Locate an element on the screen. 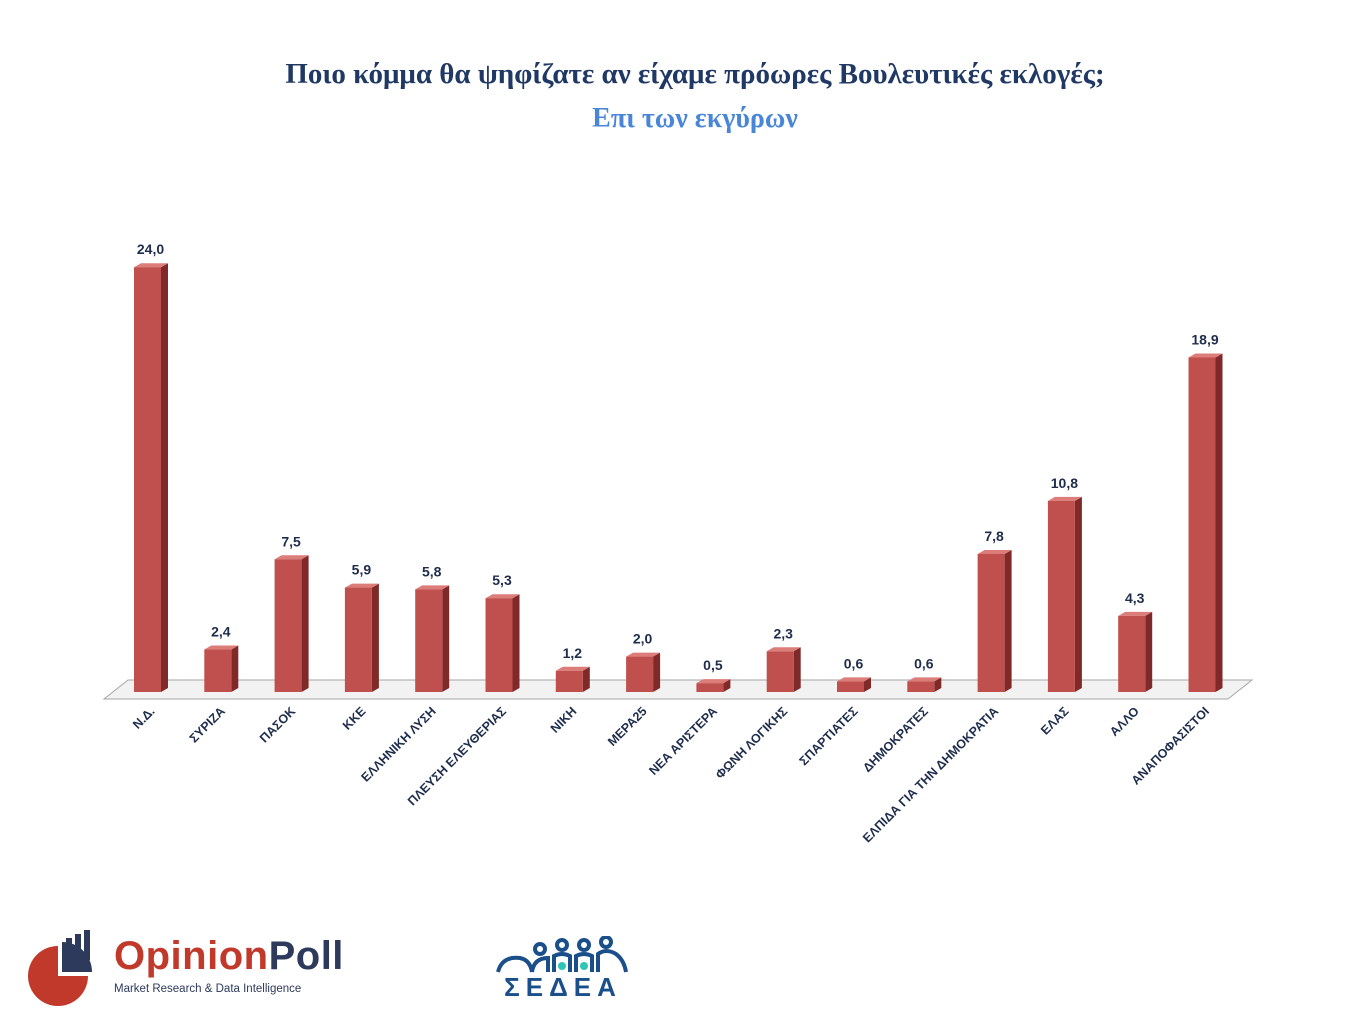 Image resolution: width=1360 pixels, height=1020 pixels. opinionpoll-wordmark: OpinionPoll is located at coordinates (229, 956).